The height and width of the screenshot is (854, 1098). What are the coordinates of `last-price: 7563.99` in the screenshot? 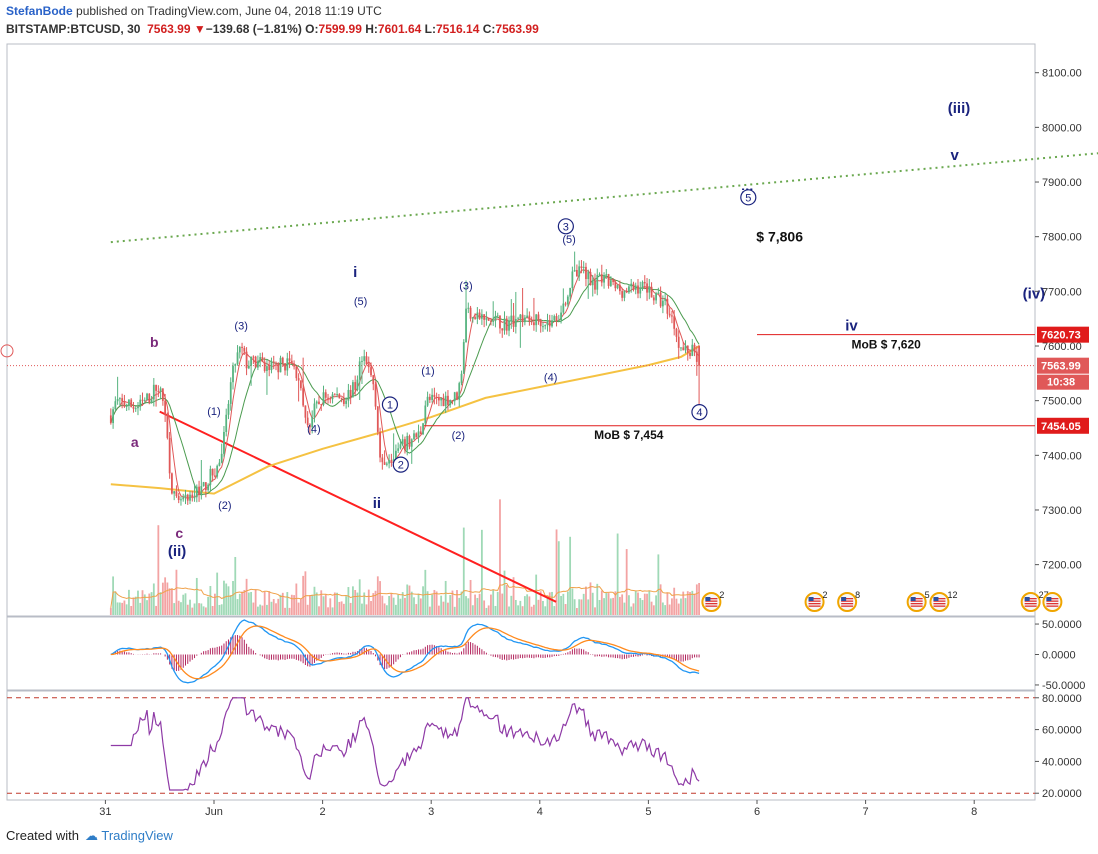 It's located at (169, 29).